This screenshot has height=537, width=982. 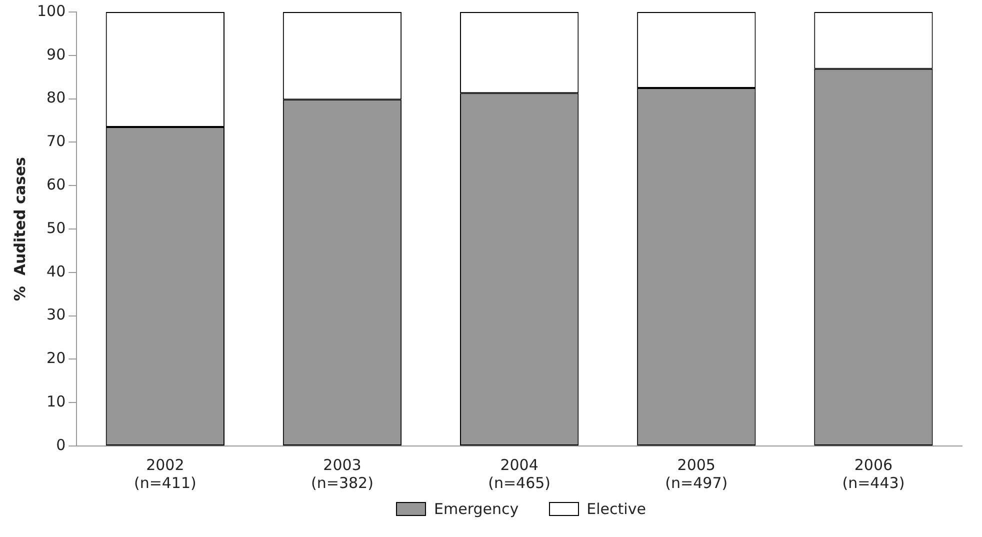 I want to click on y-tick-label: 0, so click(x=61, y=445).